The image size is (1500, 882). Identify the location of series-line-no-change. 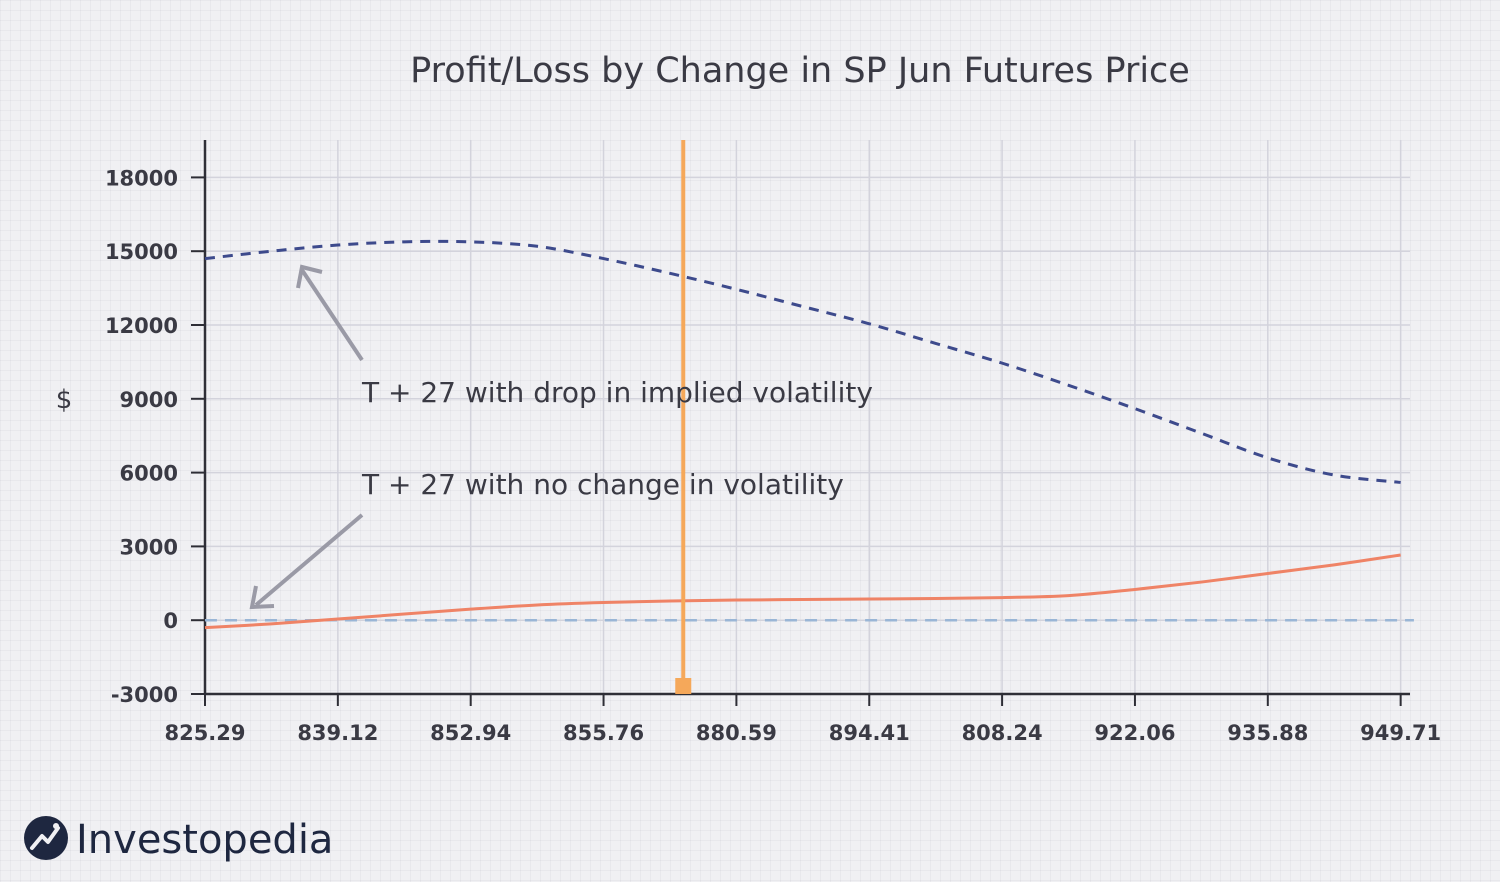
(802, 591).